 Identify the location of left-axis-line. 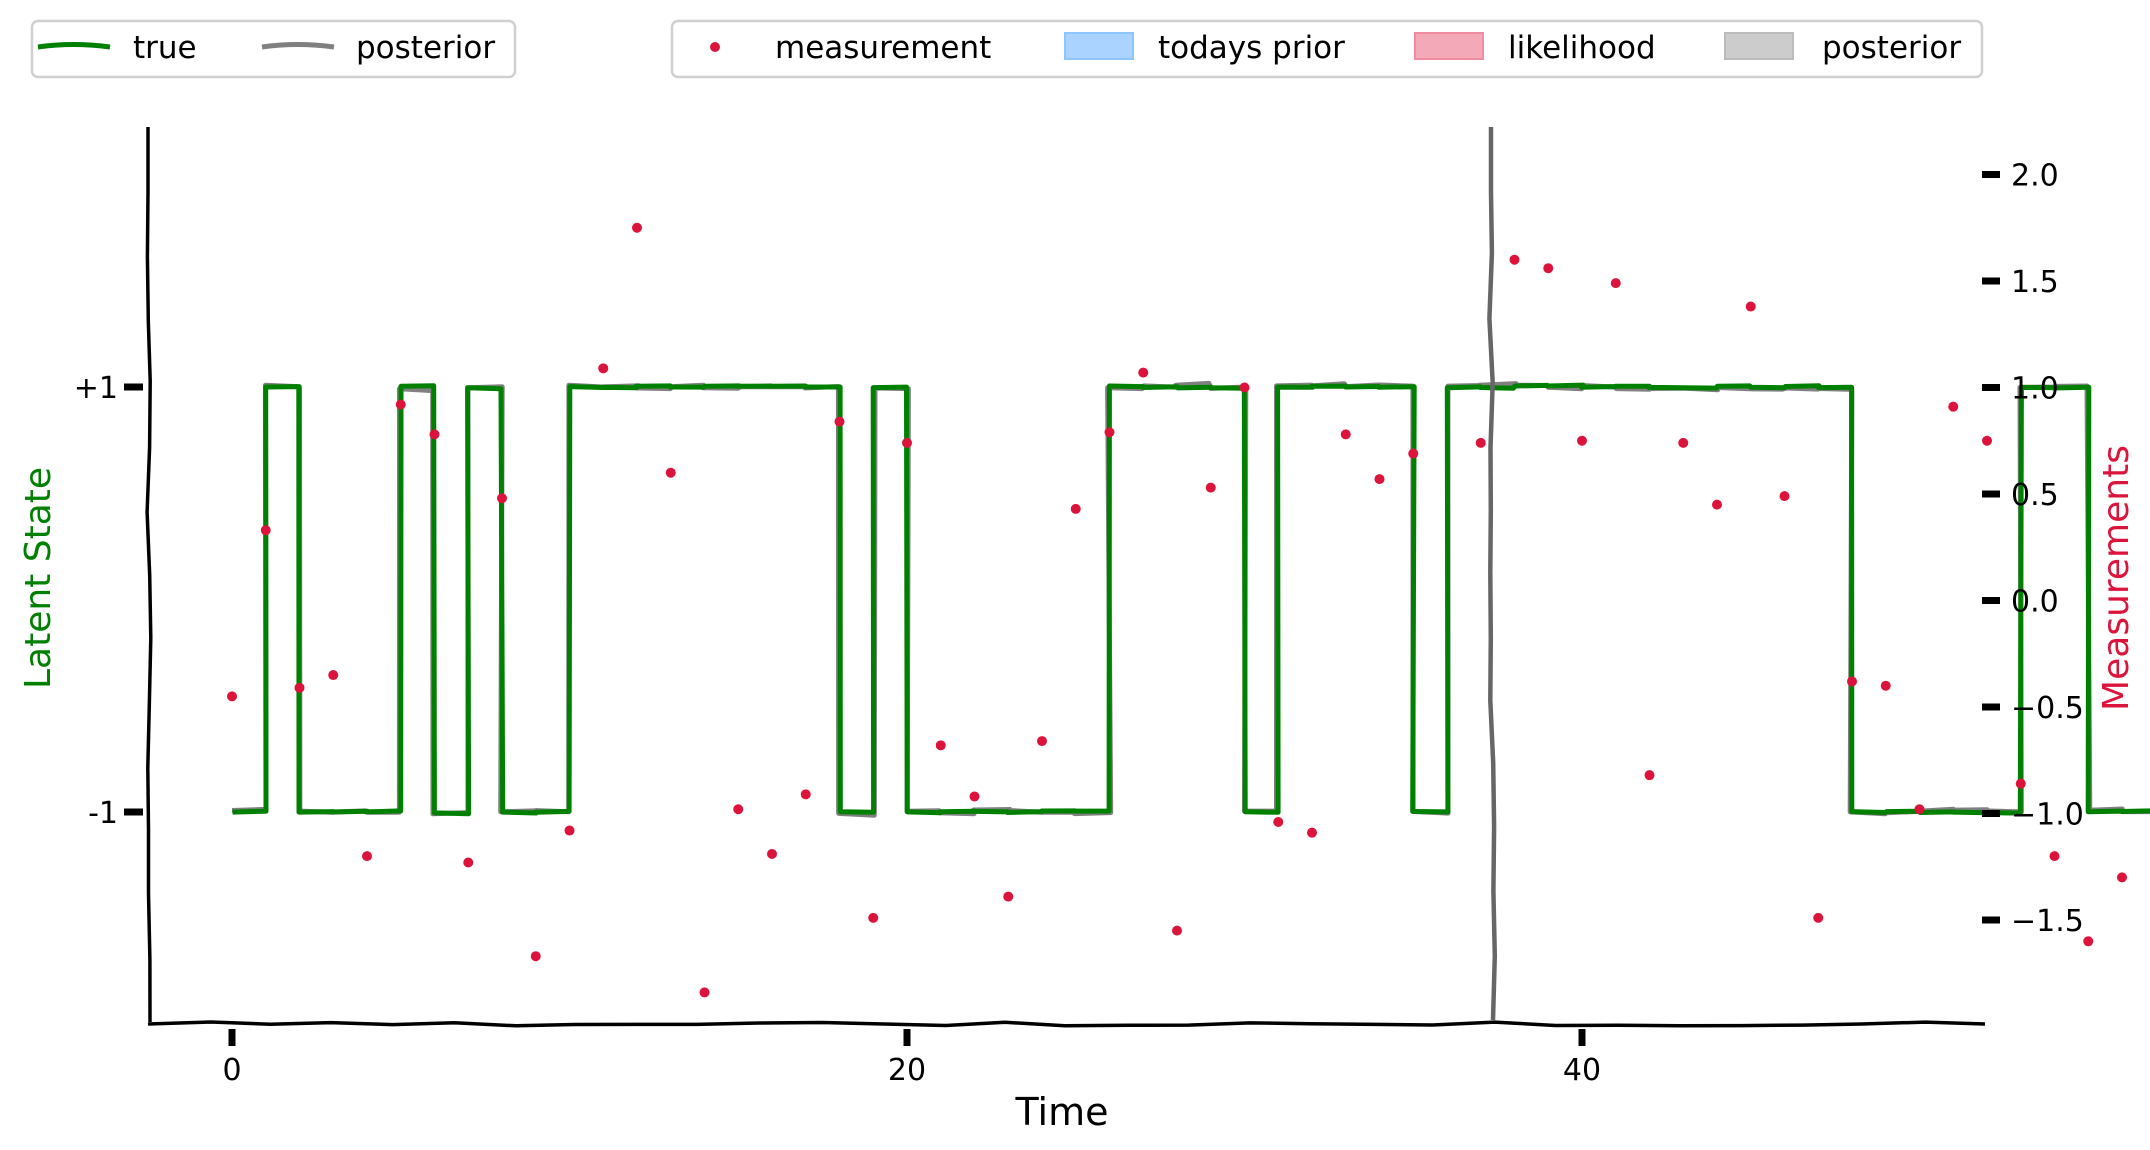
(149, 575).